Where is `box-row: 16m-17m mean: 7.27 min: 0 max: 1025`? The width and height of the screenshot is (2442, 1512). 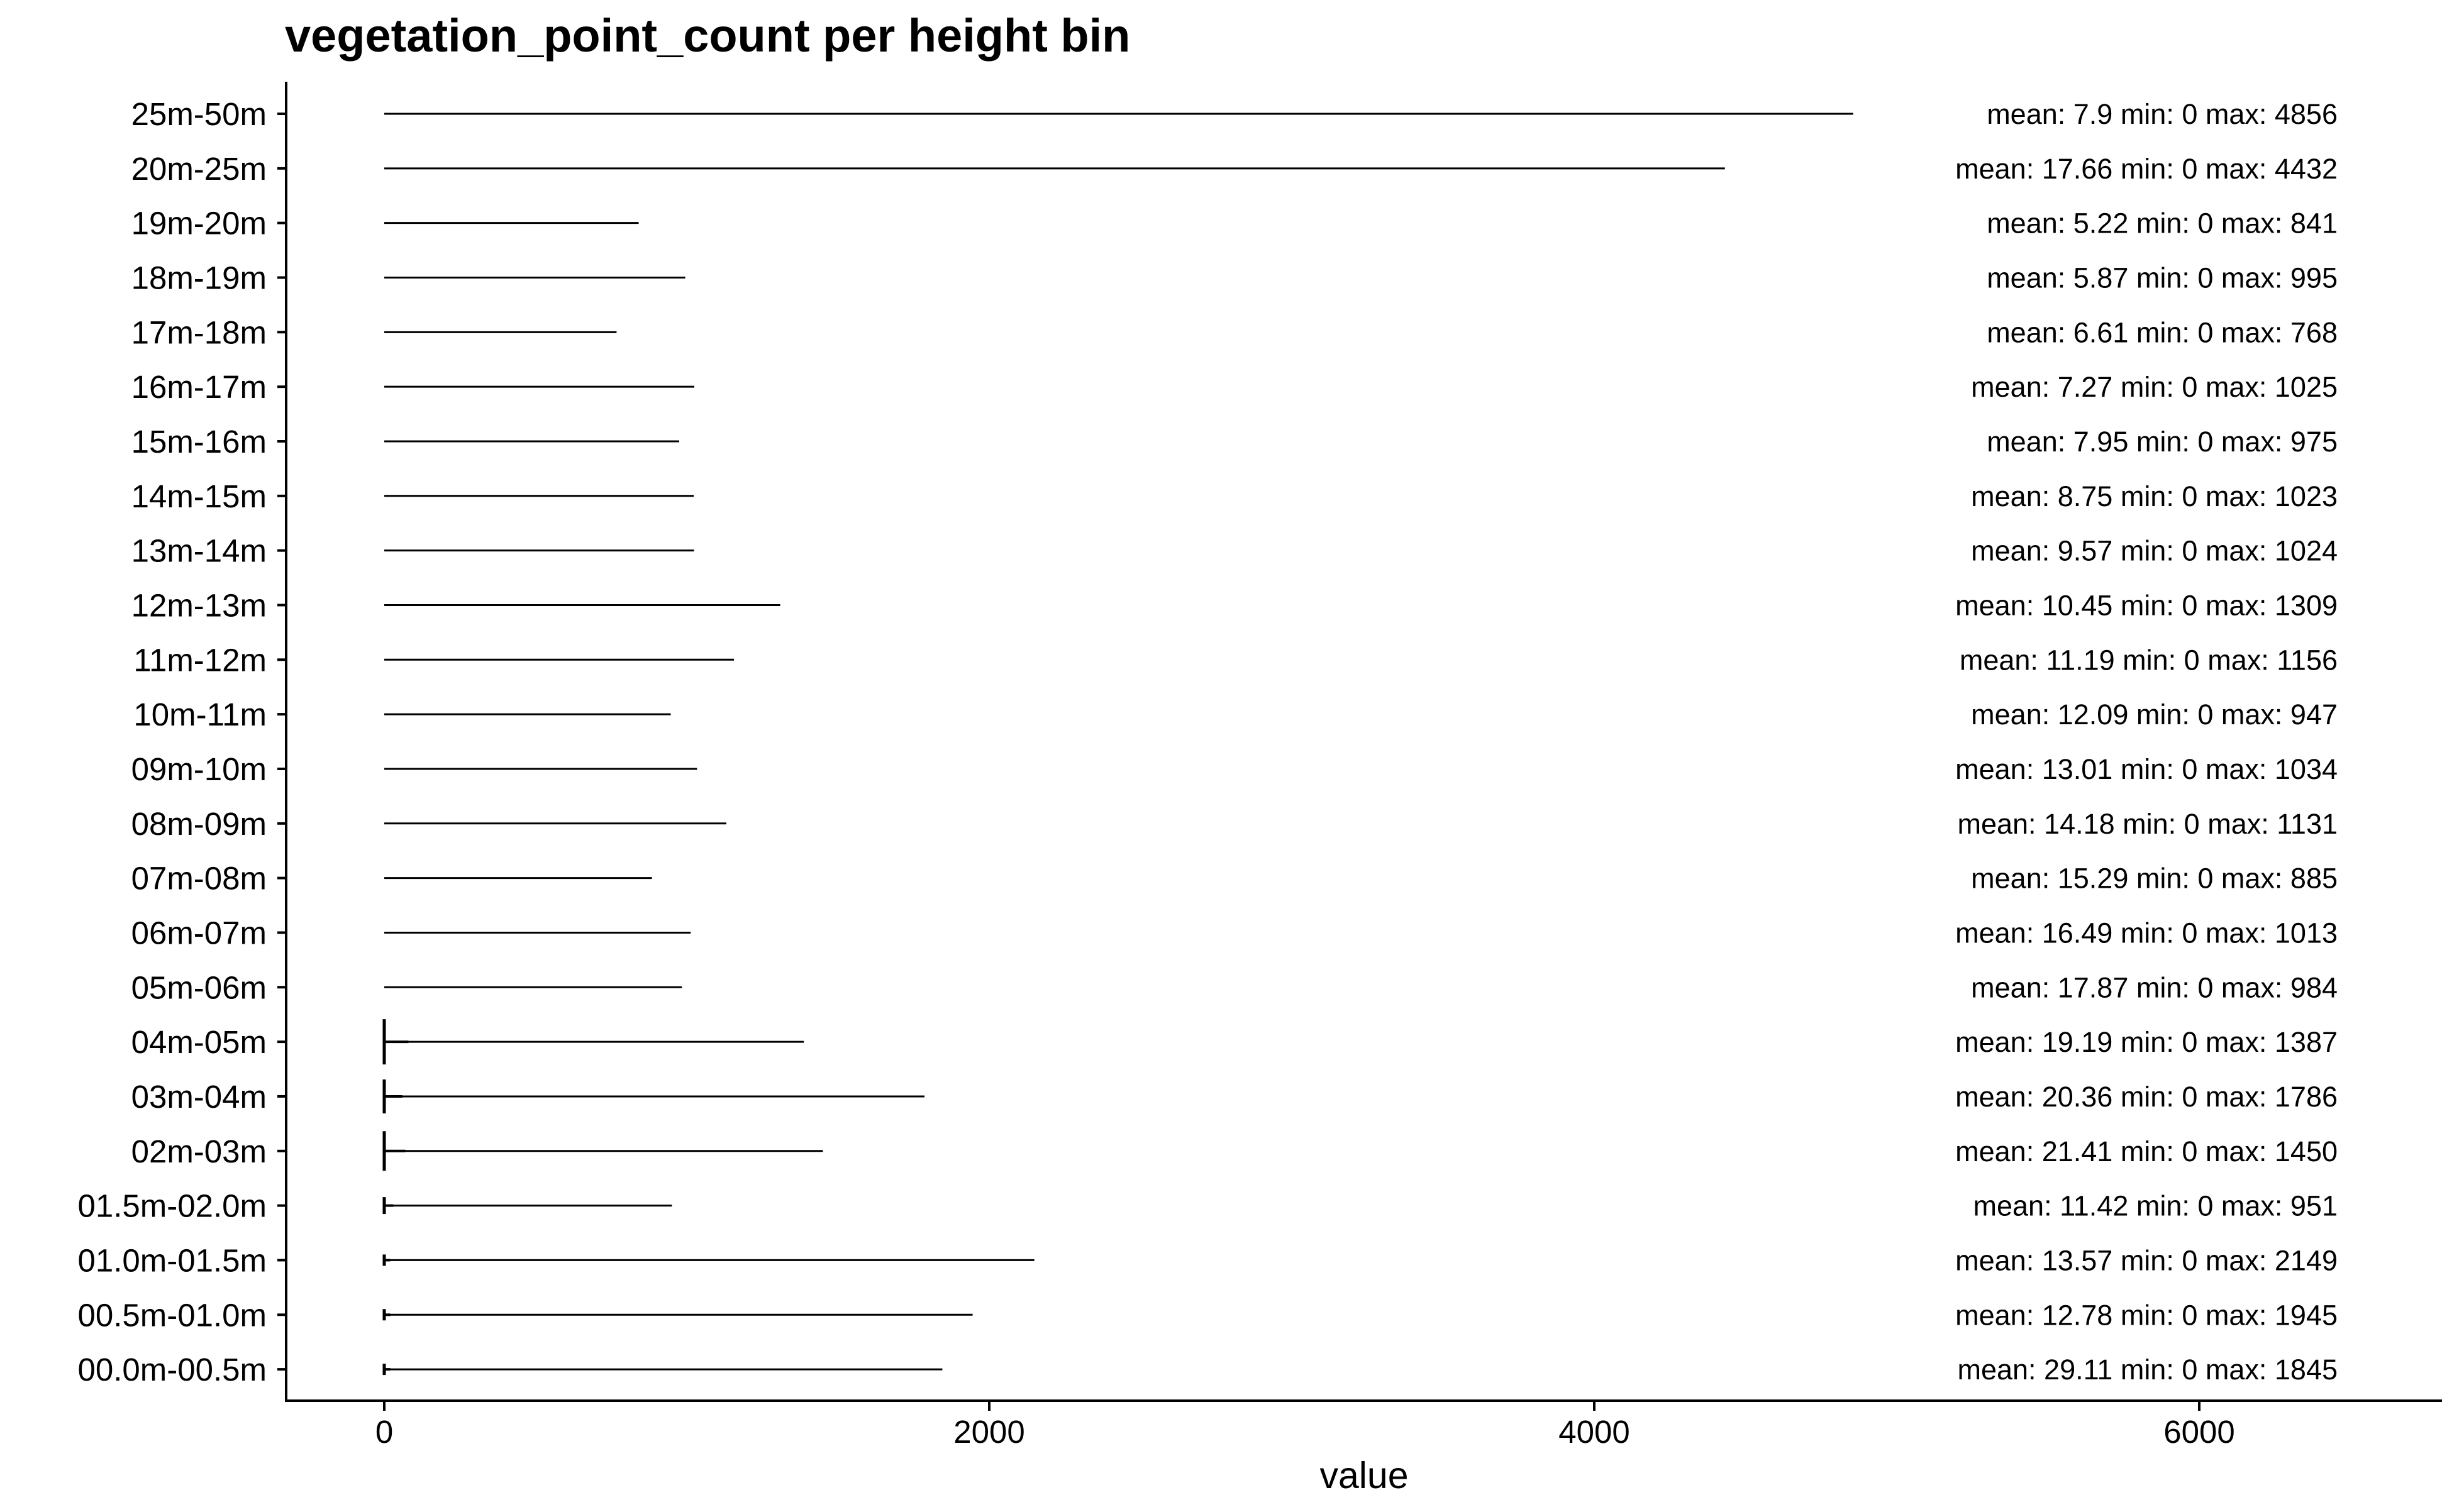
box-row: 16m-17m mean: 7.27 min: 0 max: 1025 is located at coordinates (1234, 387).